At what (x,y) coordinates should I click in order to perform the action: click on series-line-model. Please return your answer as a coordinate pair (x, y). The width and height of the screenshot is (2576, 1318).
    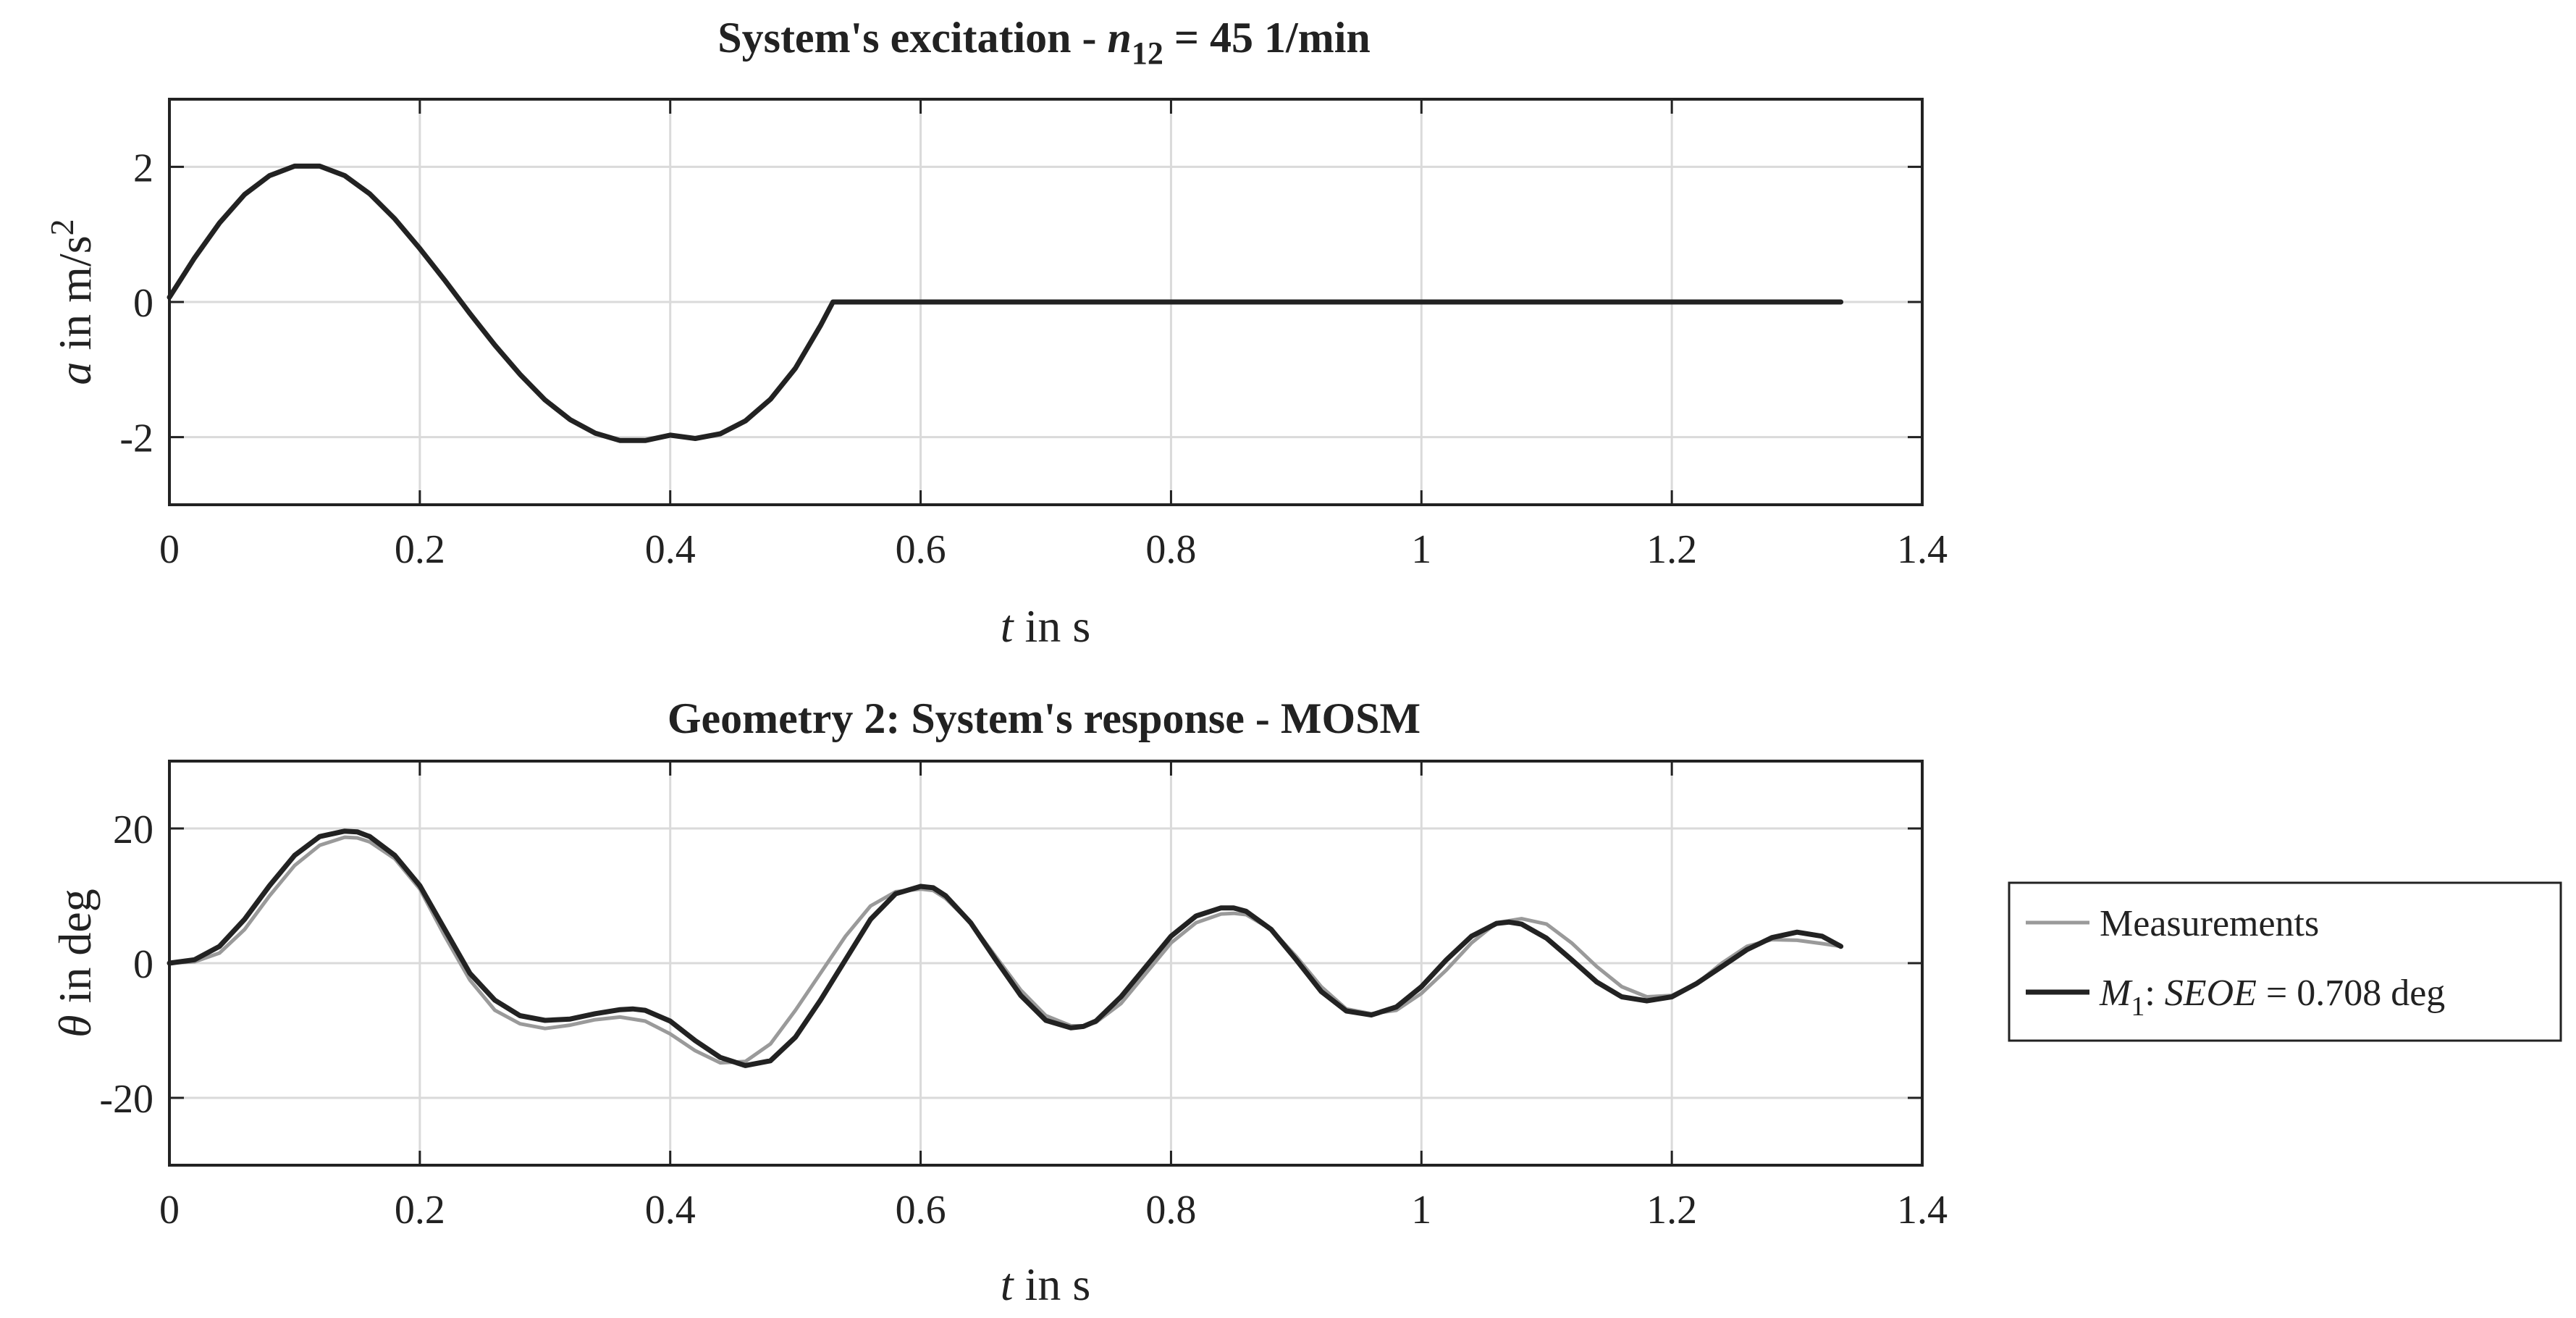
    Looking at the image, I should click on (1005, 948).